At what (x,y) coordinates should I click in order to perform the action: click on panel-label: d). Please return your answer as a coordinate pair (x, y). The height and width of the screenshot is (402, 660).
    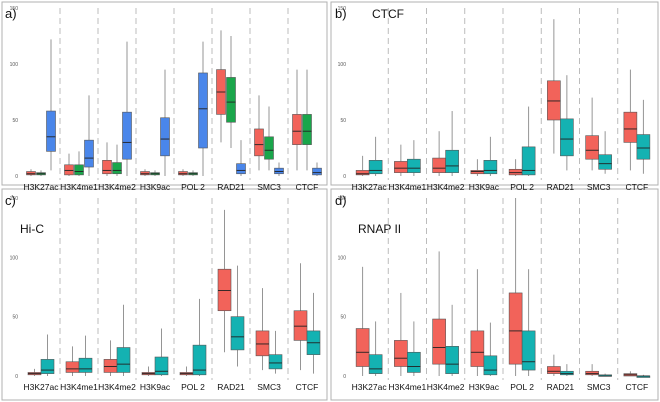
    Looking at the image, I should click on (341, 200).